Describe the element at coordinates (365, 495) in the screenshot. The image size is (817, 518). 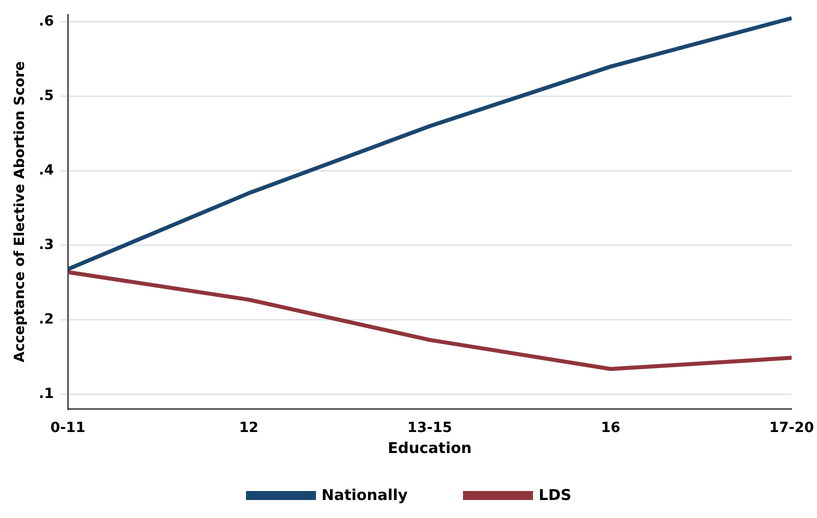
I see `legend-label: Nationally` at that location.